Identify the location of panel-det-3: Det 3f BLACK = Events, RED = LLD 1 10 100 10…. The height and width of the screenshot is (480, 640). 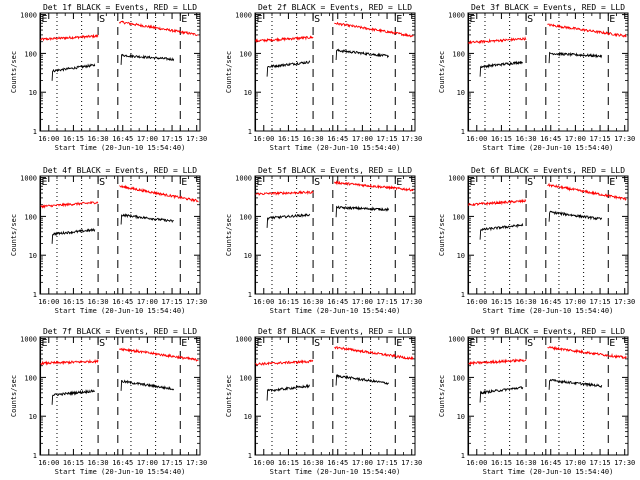
(536, 77).